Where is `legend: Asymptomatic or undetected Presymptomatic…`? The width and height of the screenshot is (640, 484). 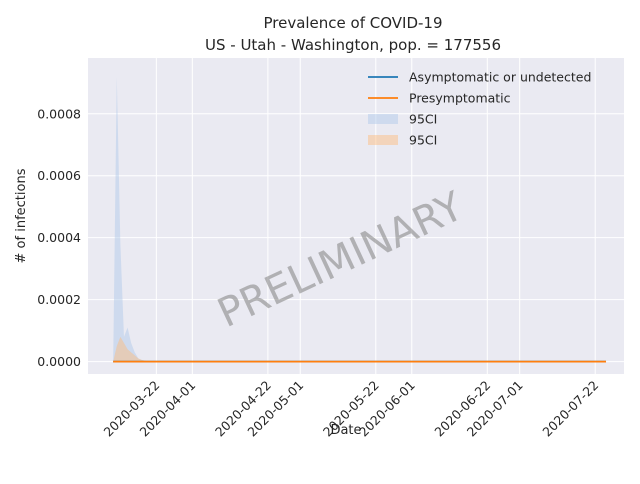 legend: Asymptomatic or undetected Presymptomatic… is located at coordinates (479, 109).